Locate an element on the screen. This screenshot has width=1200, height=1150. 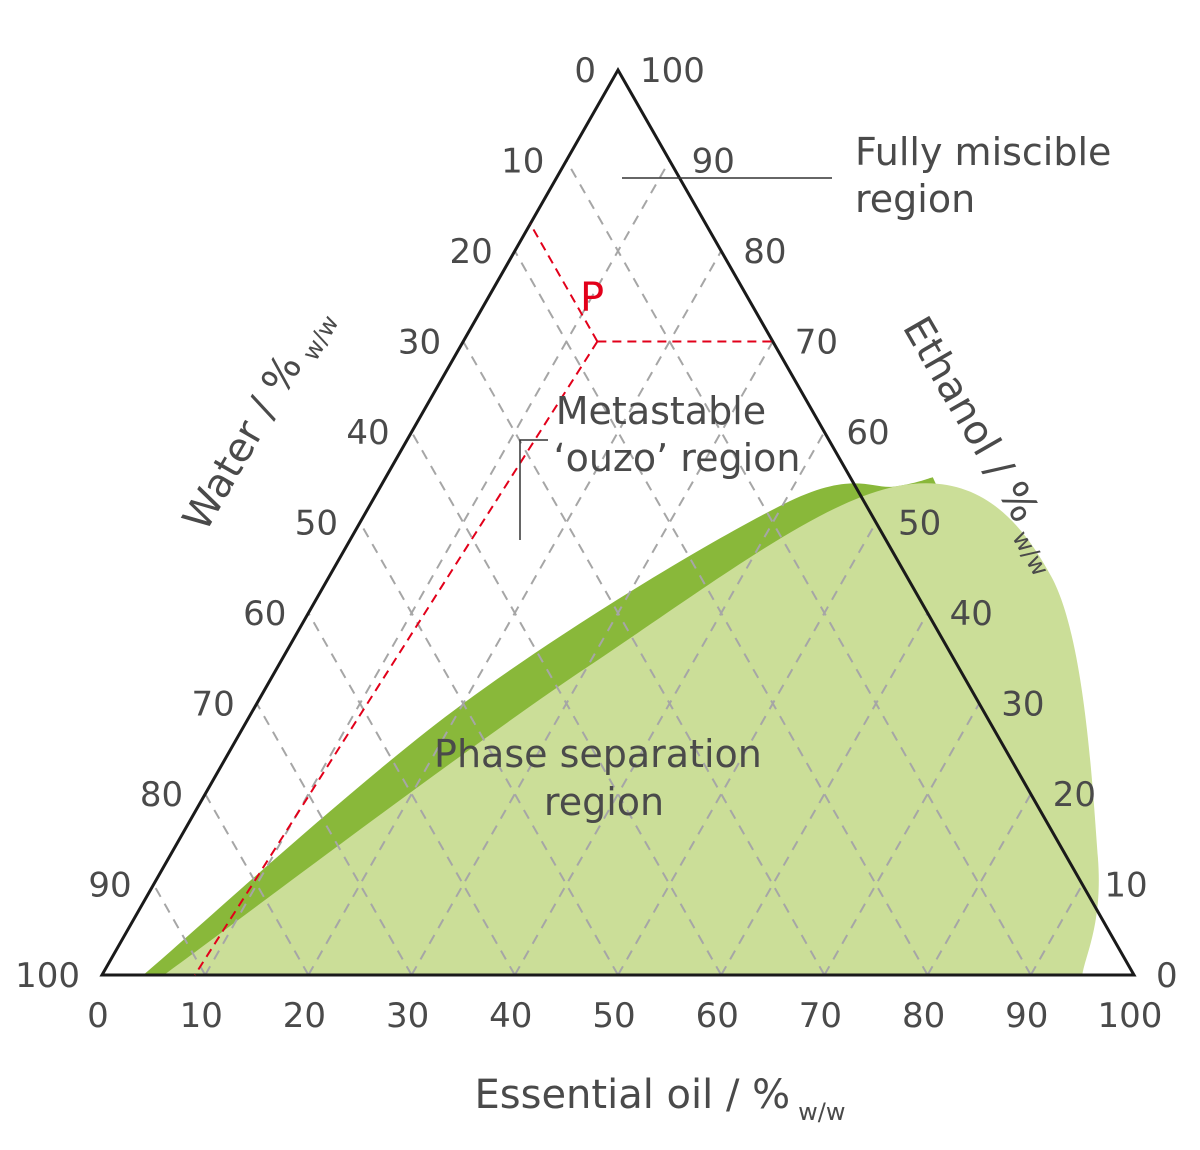
essential-oil-axis-title: Essential oil / % w/w is located at coordinates (659, 1099).